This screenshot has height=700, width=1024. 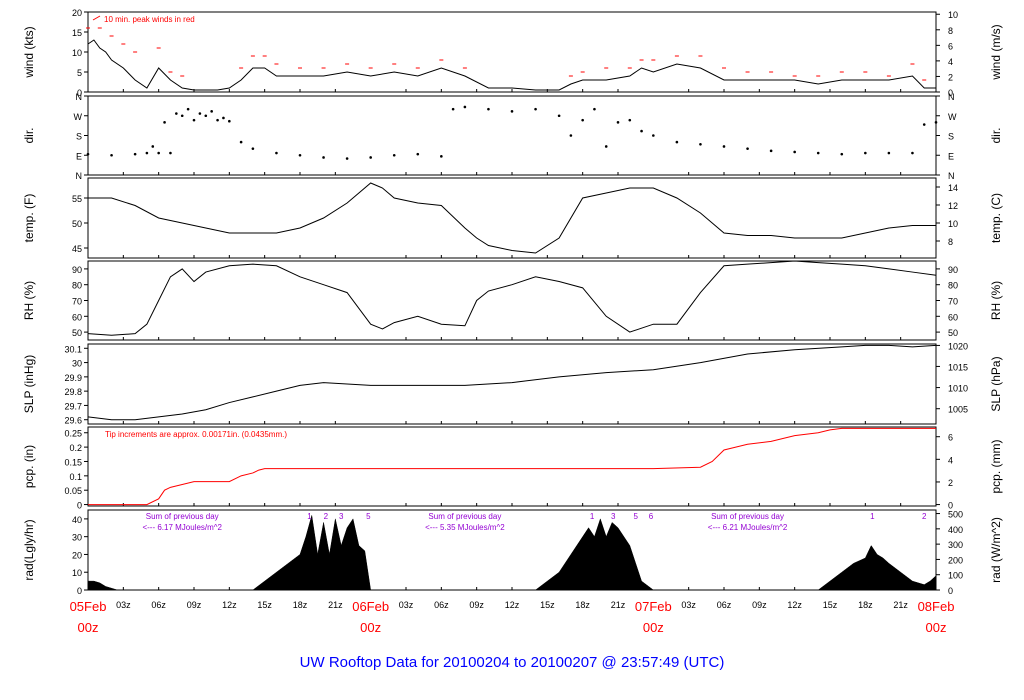 What do you see at coordinates (996, 550) in the screenshot?
I see `y-axis-label-right: rad (W/m^2)` at bounding box center [996, 550].